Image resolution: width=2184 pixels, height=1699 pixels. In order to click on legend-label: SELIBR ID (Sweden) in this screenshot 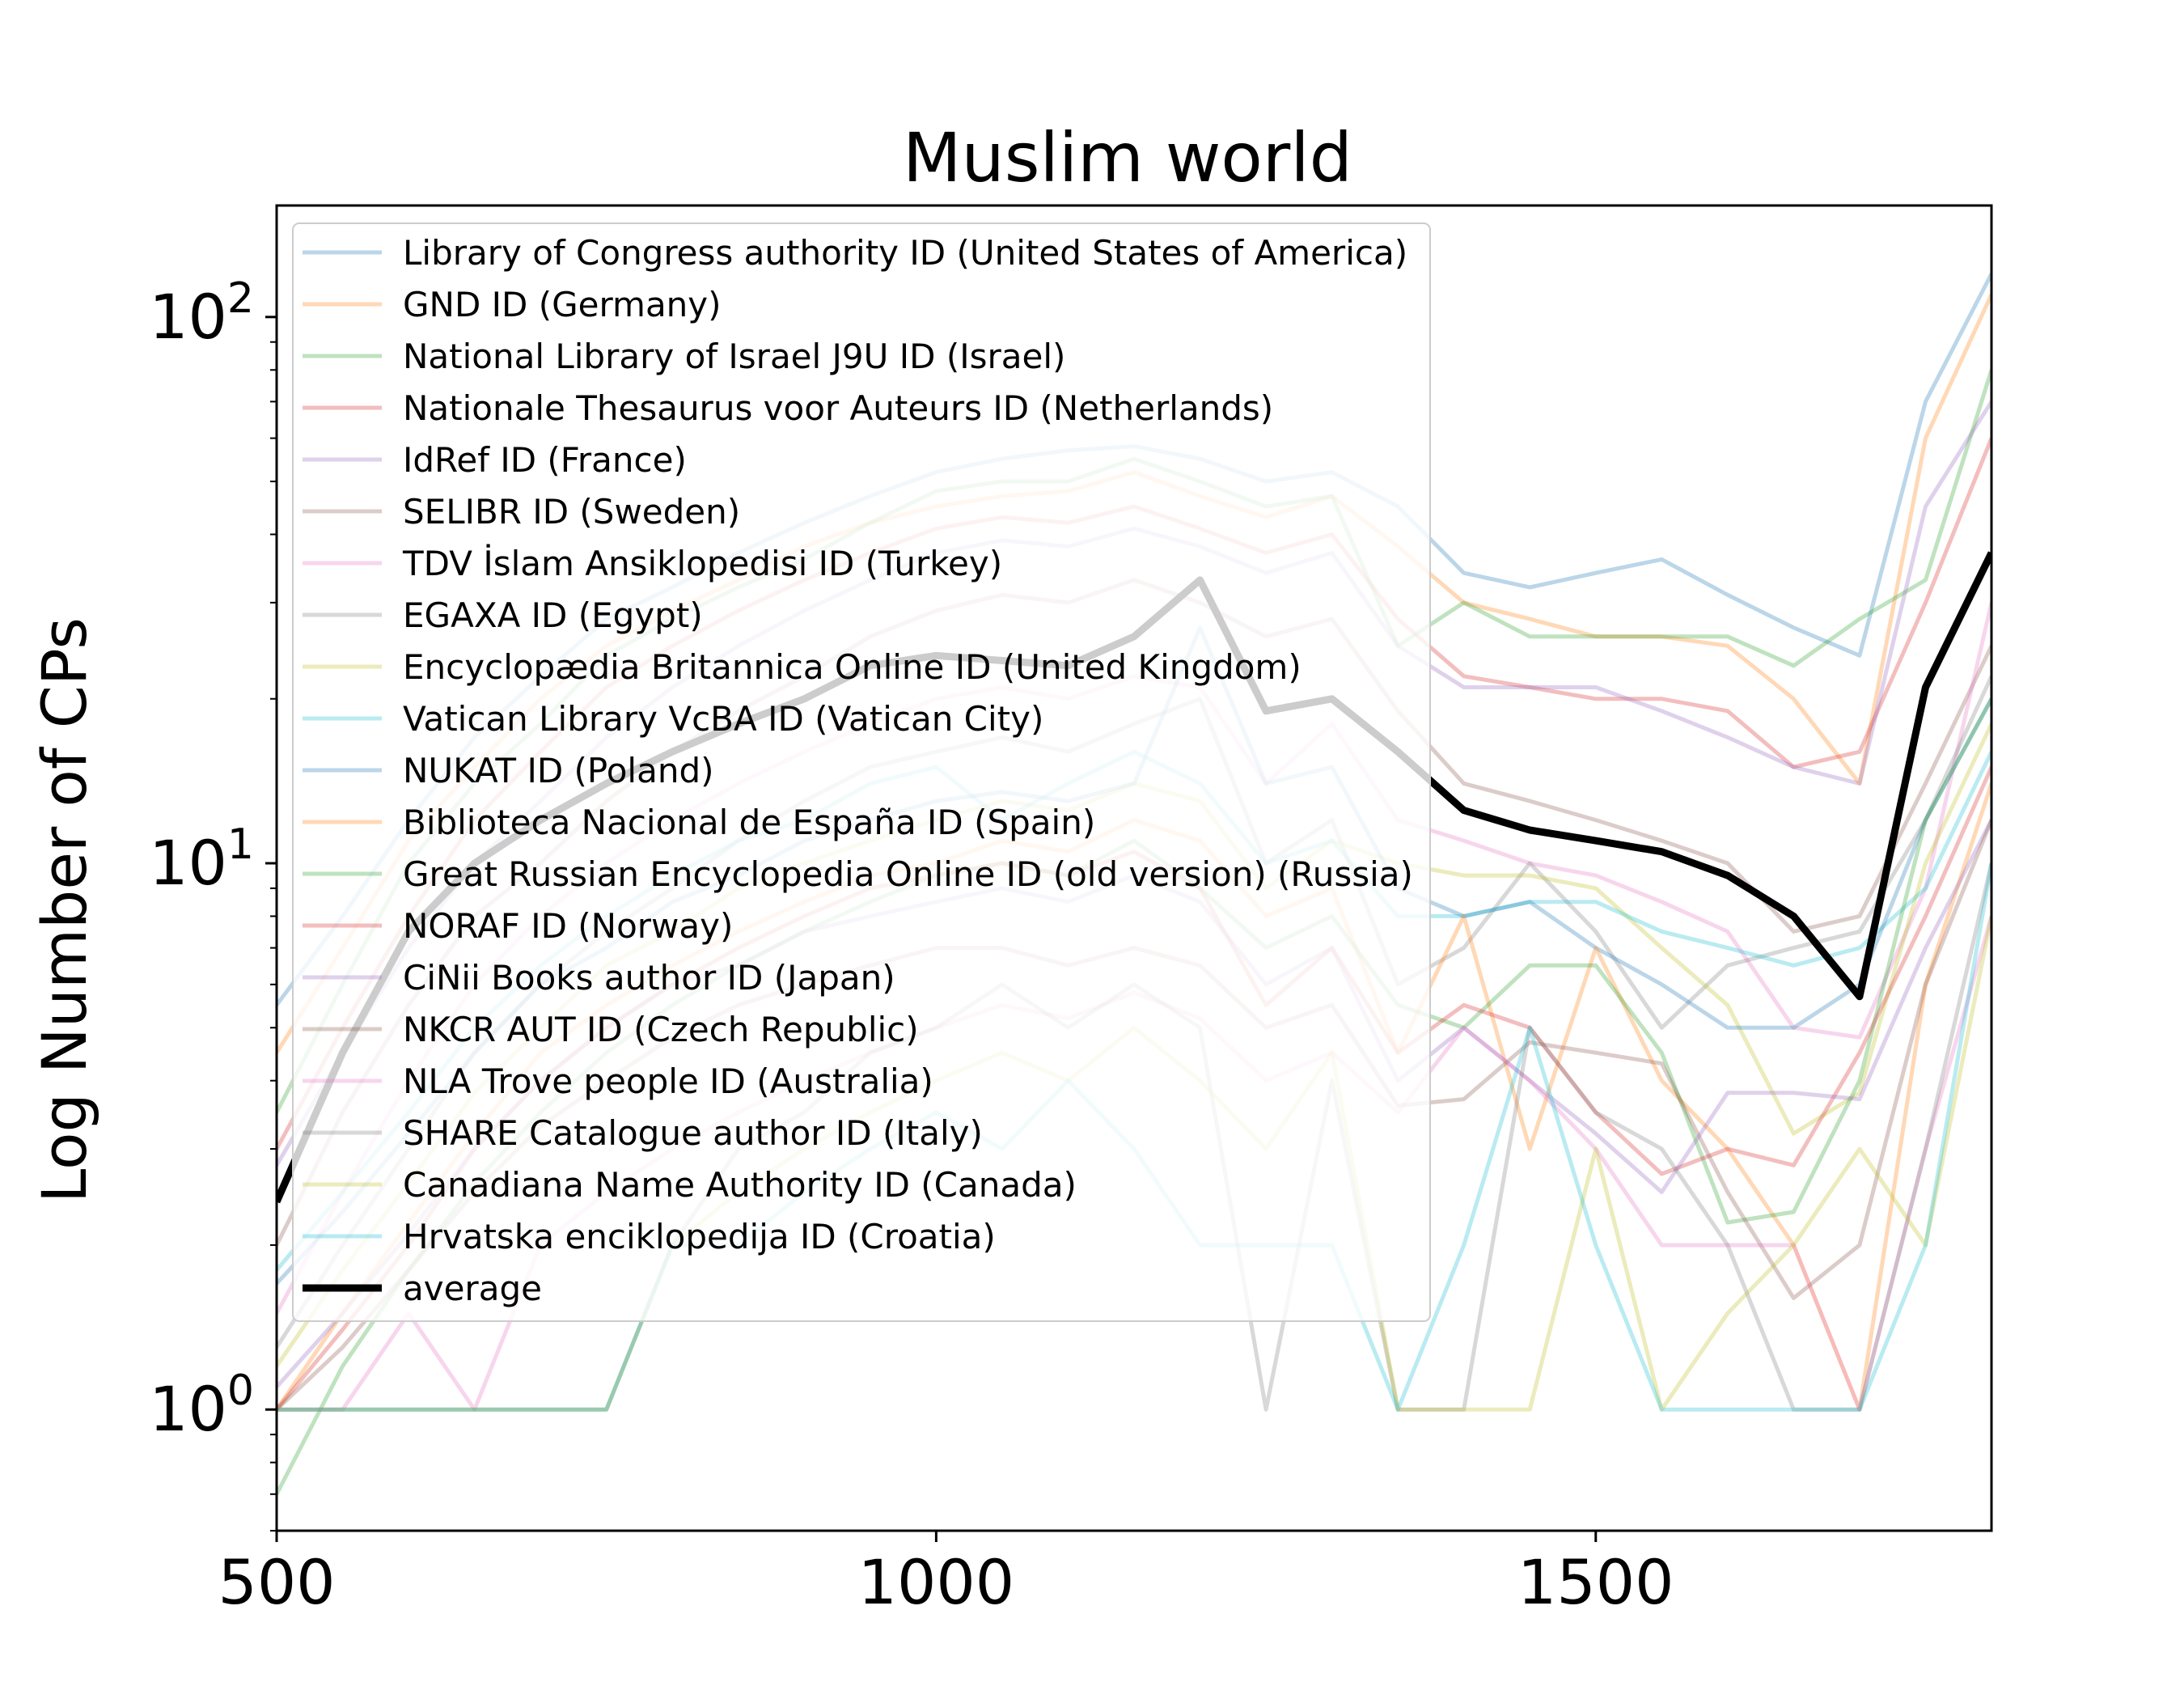, I will do `click(571, 512)`.